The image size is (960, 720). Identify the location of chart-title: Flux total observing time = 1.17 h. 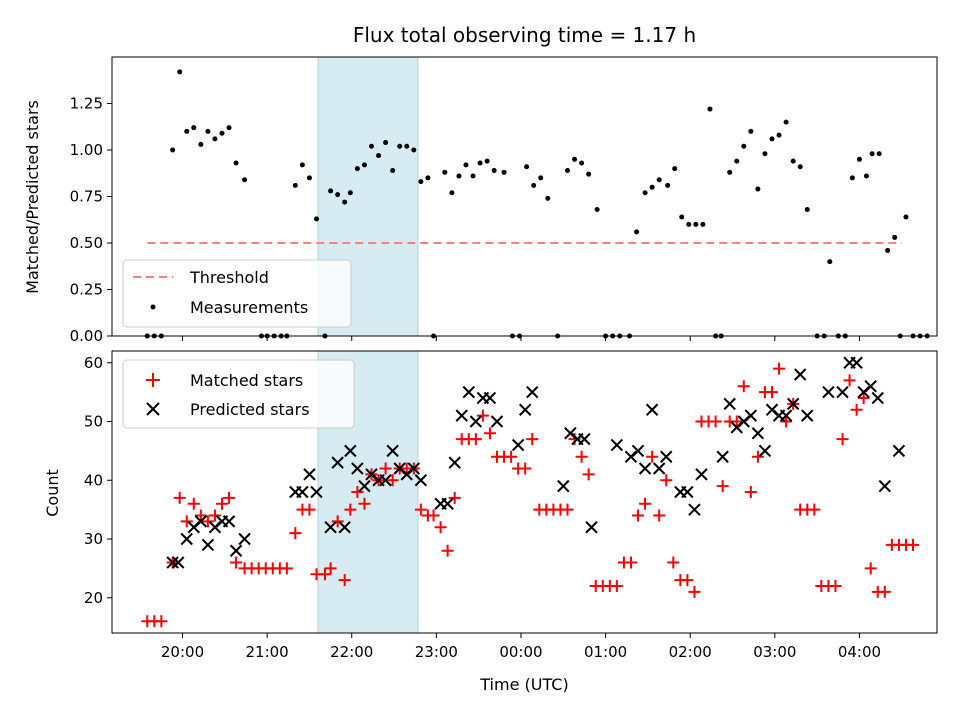
(524, 35).